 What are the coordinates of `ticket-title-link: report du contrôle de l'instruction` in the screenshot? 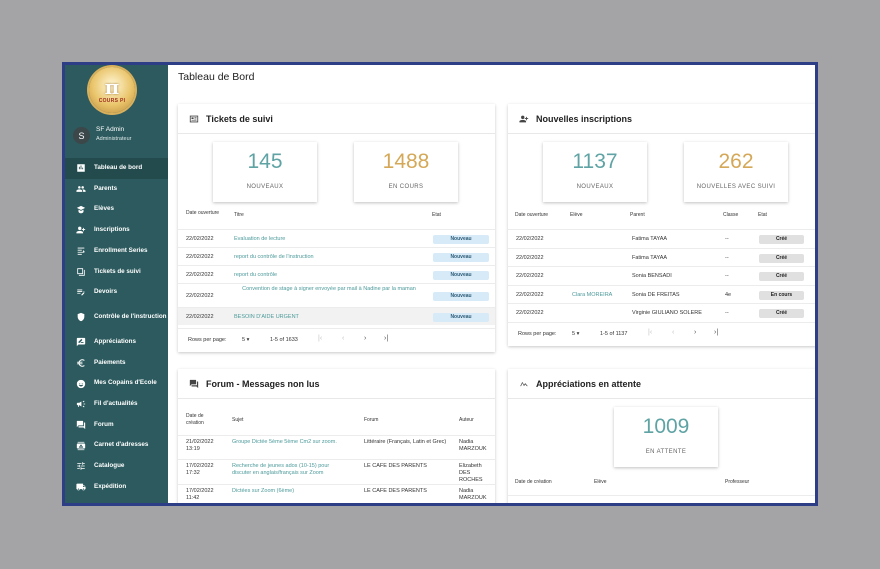 It's located at (274, 256).